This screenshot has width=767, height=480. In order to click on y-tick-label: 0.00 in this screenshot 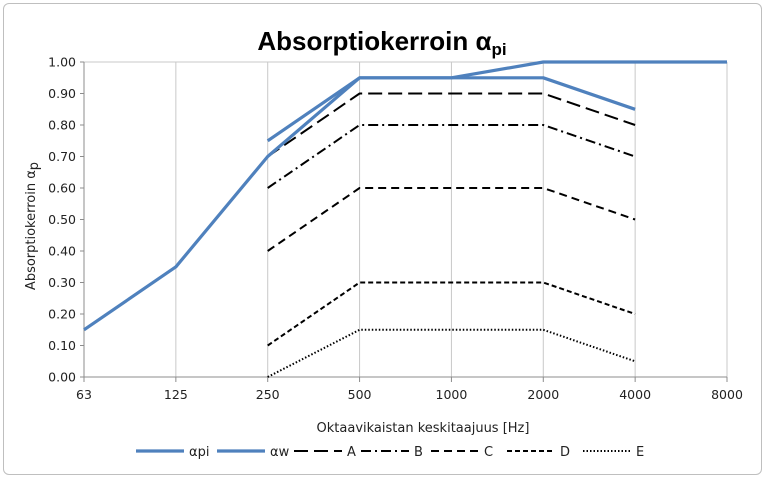, I will do `click(62, 377)`.